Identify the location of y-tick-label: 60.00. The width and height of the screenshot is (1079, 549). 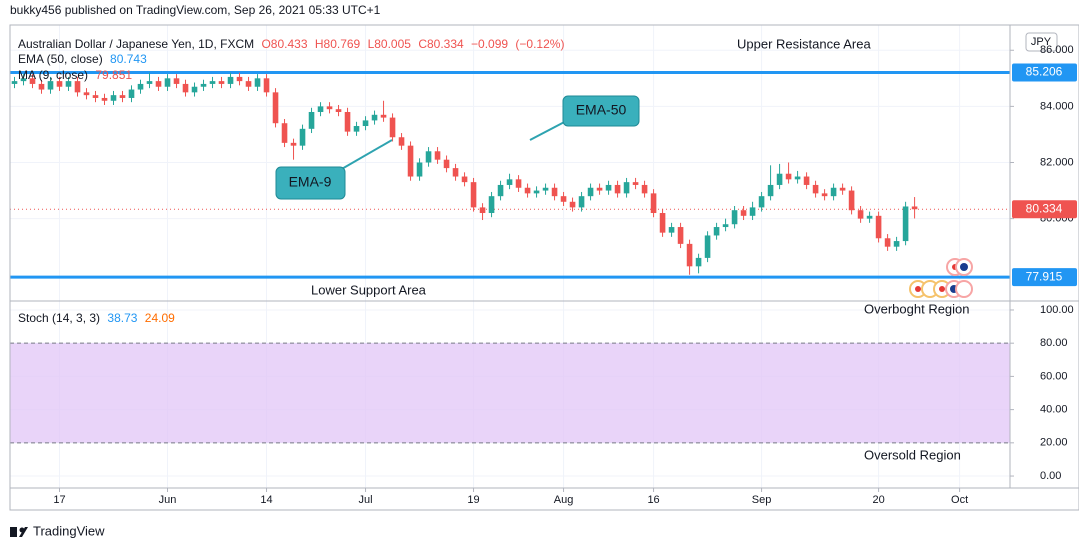
(1054, 376).